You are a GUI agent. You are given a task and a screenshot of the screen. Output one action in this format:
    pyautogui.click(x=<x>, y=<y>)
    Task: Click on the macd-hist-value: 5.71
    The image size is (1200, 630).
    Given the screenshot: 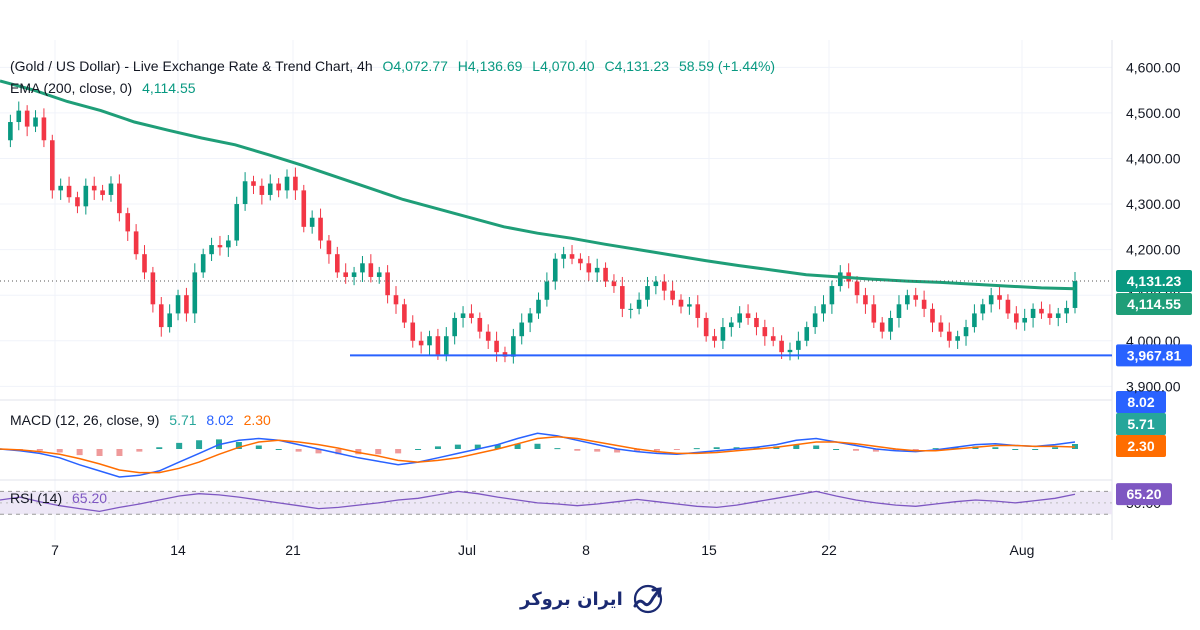 What is the action you would take?
    pyautogui.click(x=183, y=420)
    